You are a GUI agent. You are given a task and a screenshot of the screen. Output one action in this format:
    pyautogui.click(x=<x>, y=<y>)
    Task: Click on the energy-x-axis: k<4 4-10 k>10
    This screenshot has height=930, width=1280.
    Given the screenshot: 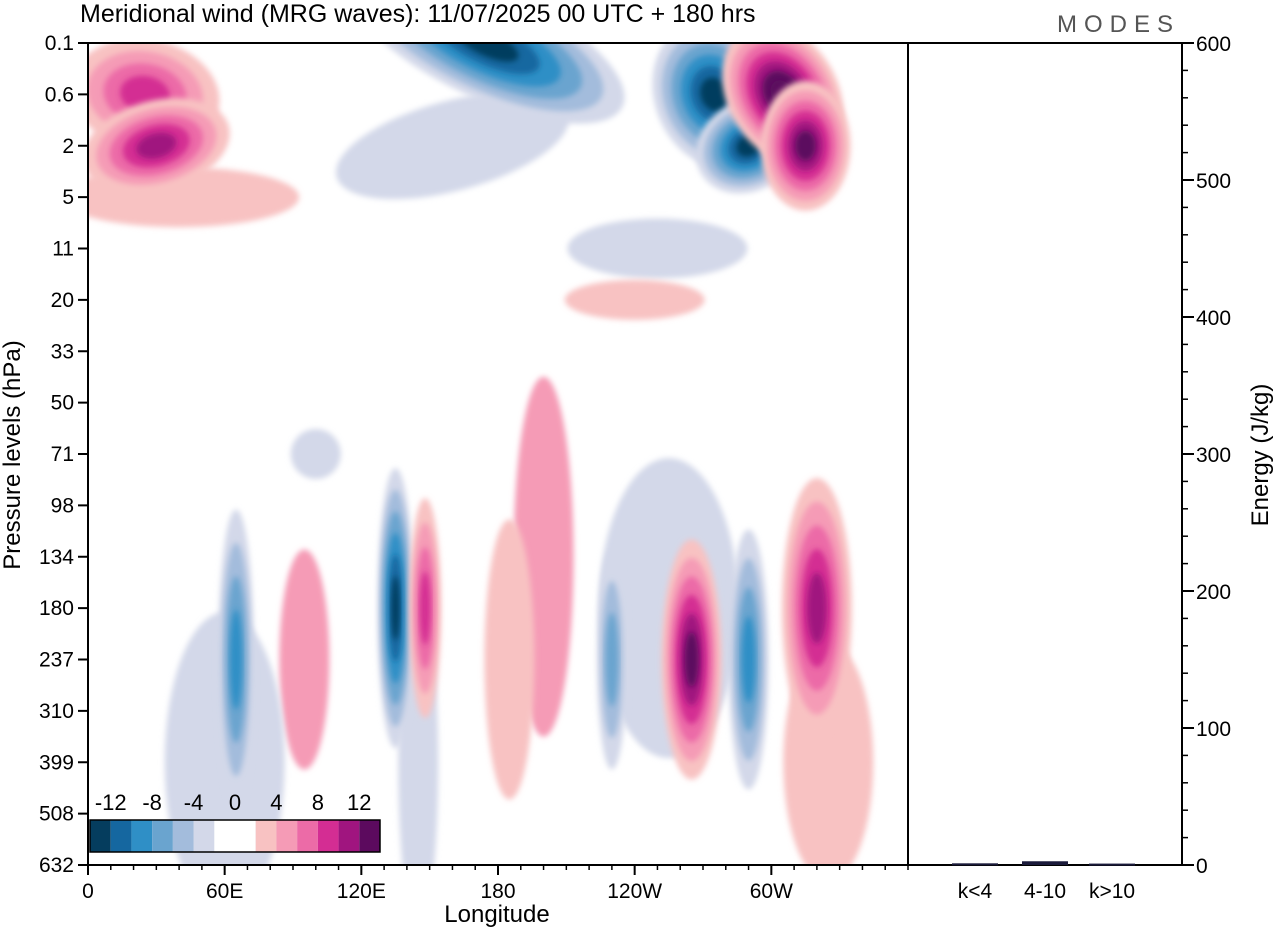 What is the action you would take?
    pyautogui.click(x=1046, y=891)
    